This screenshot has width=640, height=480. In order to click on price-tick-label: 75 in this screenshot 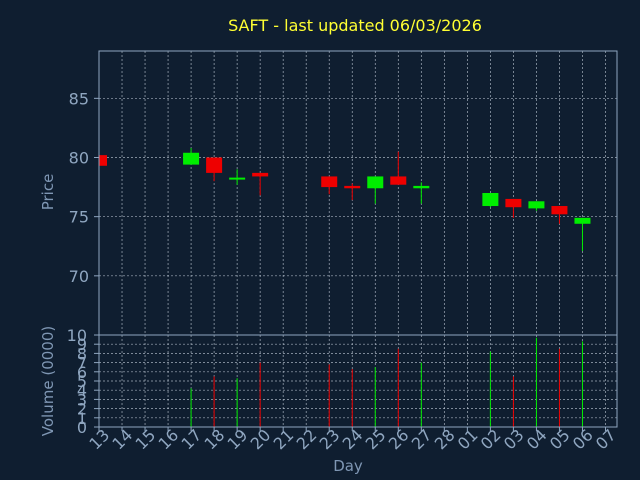, I will do `click(79, 217)`.